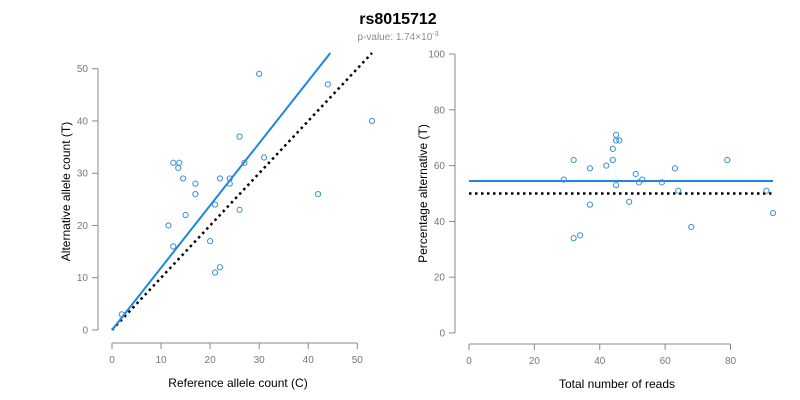 The width and height of the screenshot is (800, 400). What do you see at coordinates (83, 121) in the screenshot?
I see `left-y-tick-label: 40` at bounding box center [83, 121].